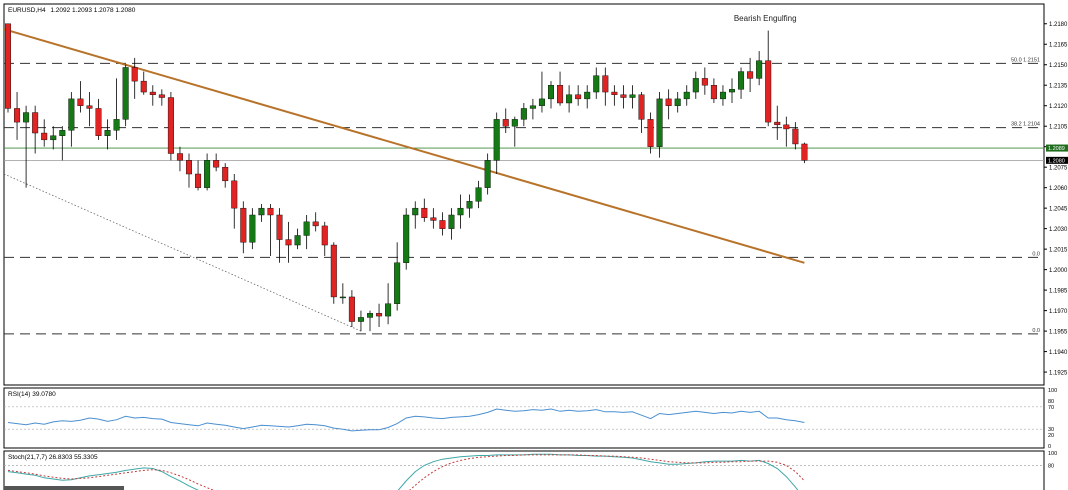 This screenshot has width=1068, height=490. I want to click on indicator-tick-label: 0, so click(1049, 447).